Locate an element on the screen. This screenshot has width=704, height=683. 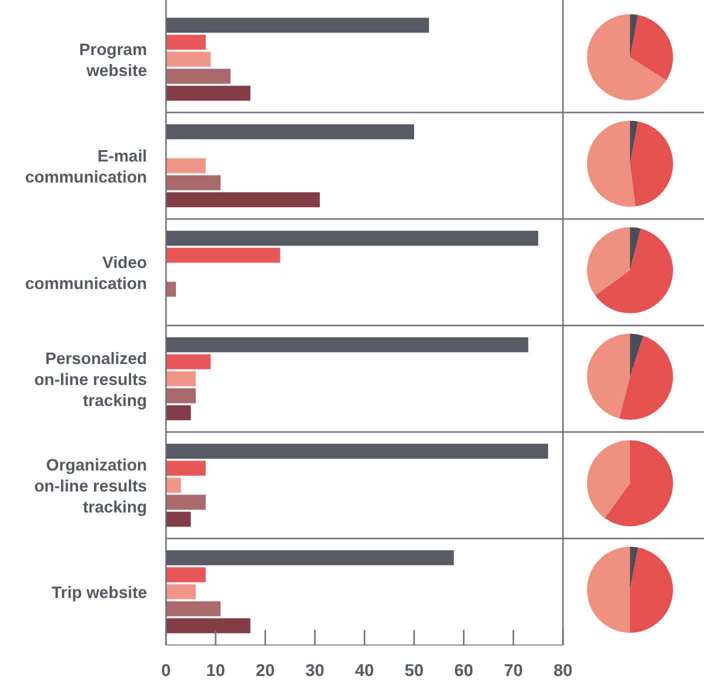
y-tick-label: Personalized on-line results tracking is located at coordinates (90, 380).